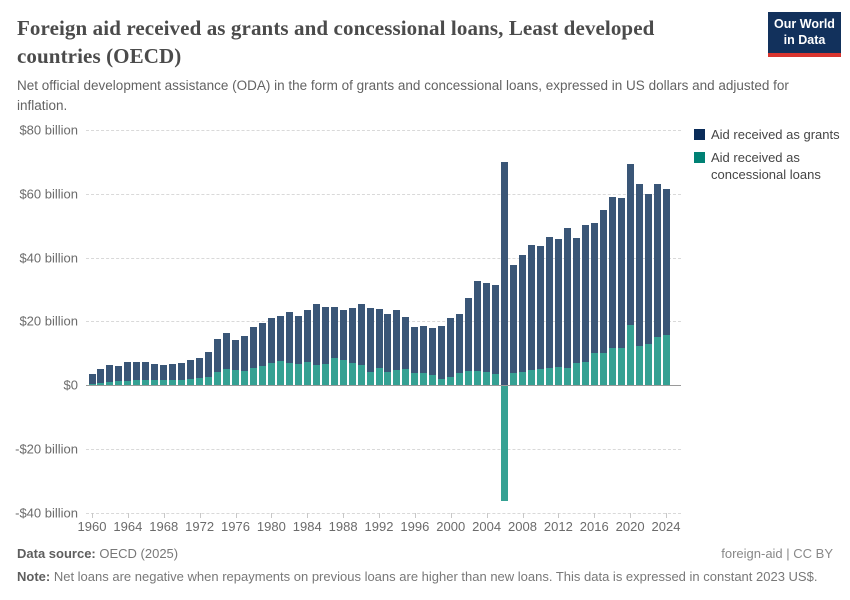 This screenshot has width=850, height=600. I want to click on bar-loans-2014, so click(576, 374).